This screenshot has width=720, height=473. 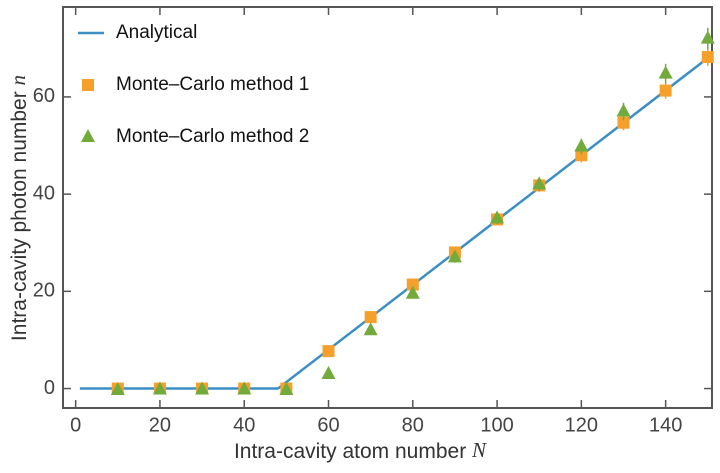 What do you see at coordinates (49, 388) in the screenshot?
I see `y-tick-label: 0` at bounding box center [49, 388].